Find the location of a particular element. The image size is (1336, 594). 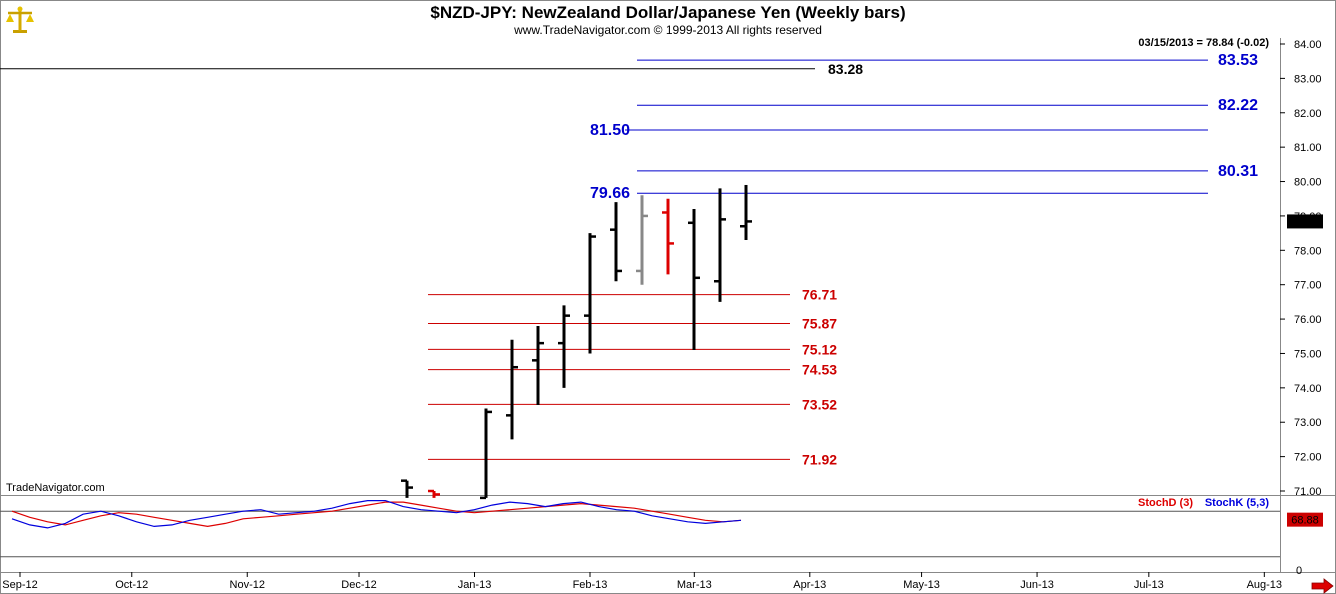

x-tick-label: May-13 is located at coordinates (921, 585).